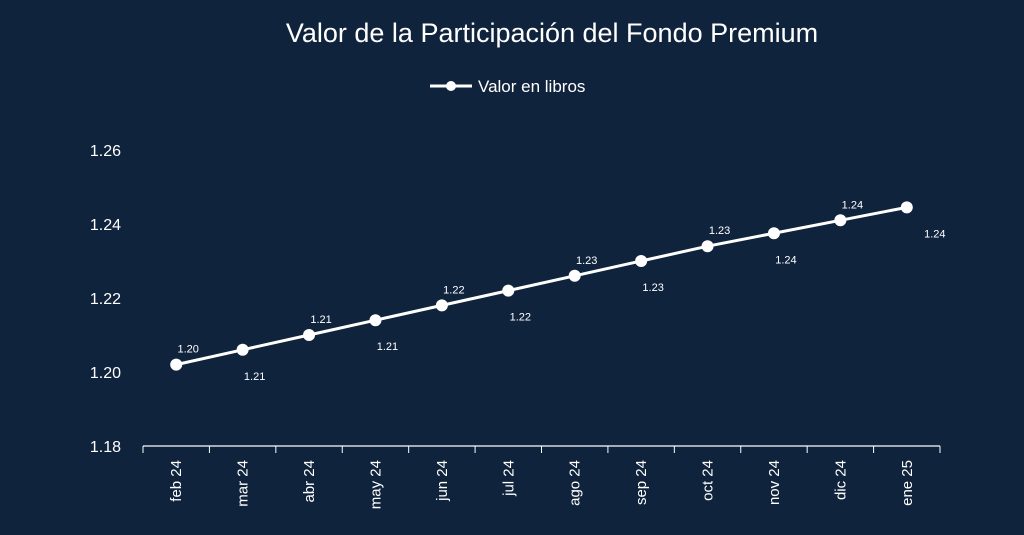 The width and height of the screenshot is (1024, 535). What do you see at coordinates (105, 373) in the screenshot?
I see `y-tick-label: 1.20` at bounding box center [105, 373].